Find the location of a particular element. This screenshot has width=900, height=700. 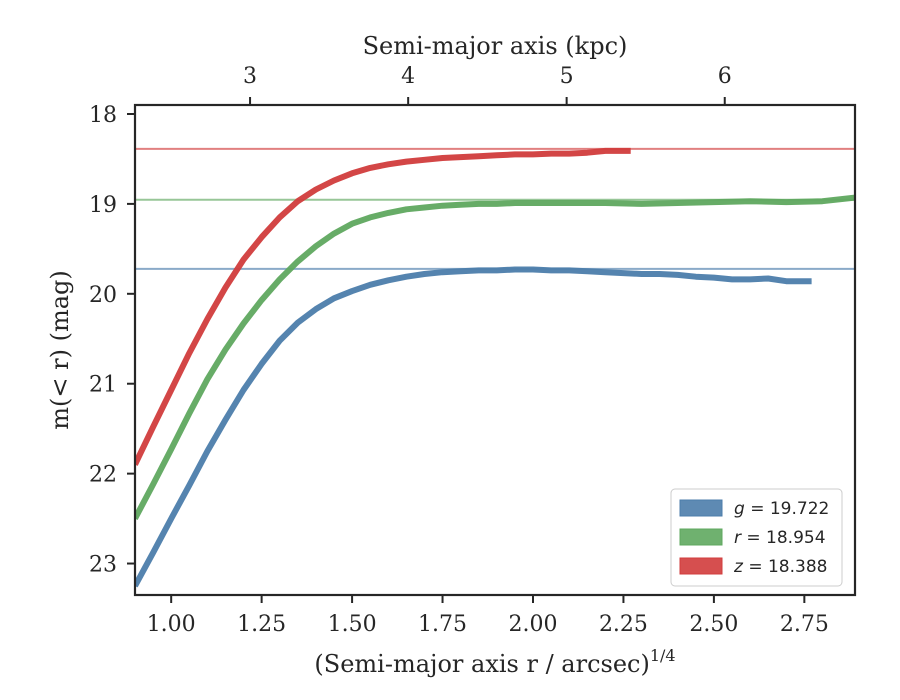

x-tick-label: 1.25 is located at coordinates (261, 624).